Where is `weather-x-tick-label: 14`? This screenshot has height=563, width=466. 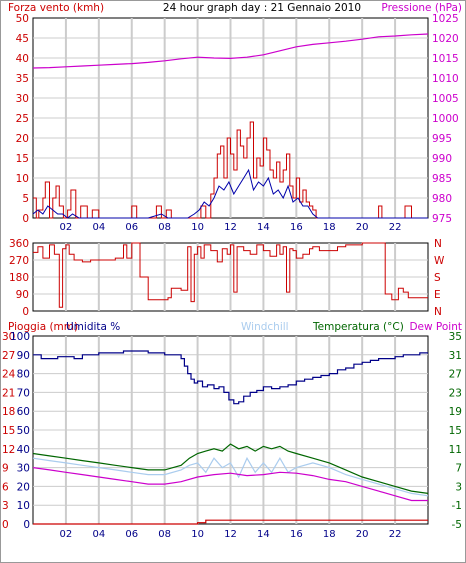
weather-x-tick-label: 14 is located at coordinates (263, 534).